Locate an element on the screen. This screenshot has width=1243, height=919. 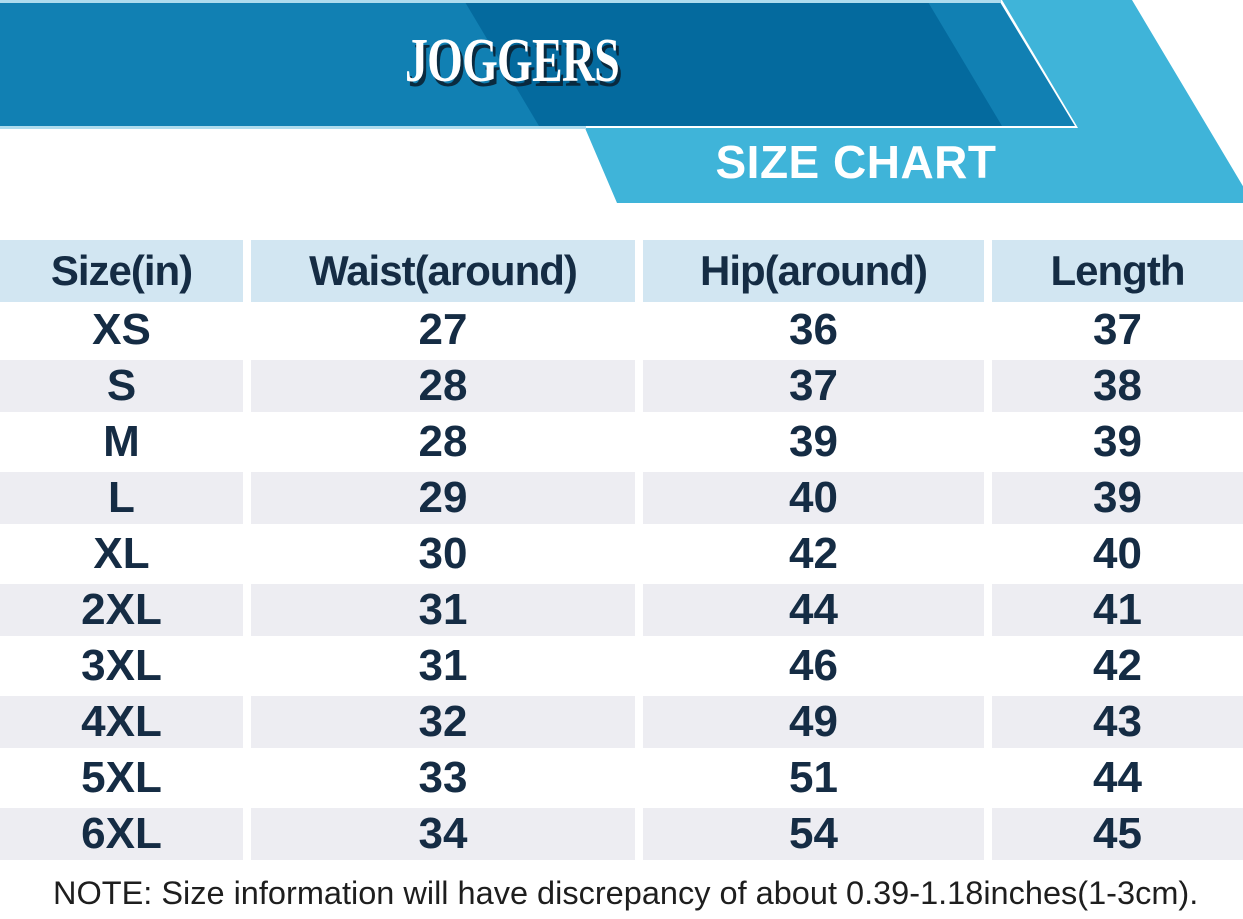
table-row-S: S 28 37 38 is located at coordinates (621, 386).